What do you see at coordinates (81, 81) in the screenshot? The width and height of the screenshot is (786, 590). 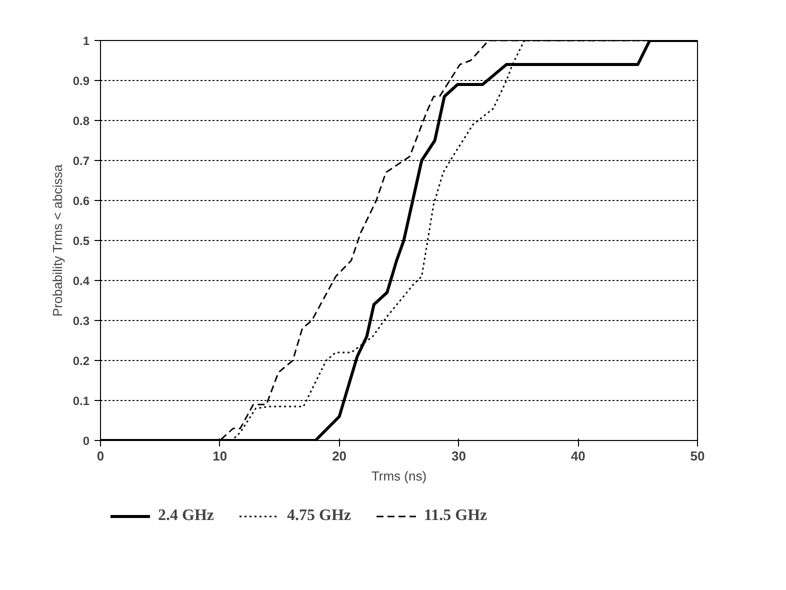 I see `y-tick-label: 0.9` at bounding box center [81, 81].